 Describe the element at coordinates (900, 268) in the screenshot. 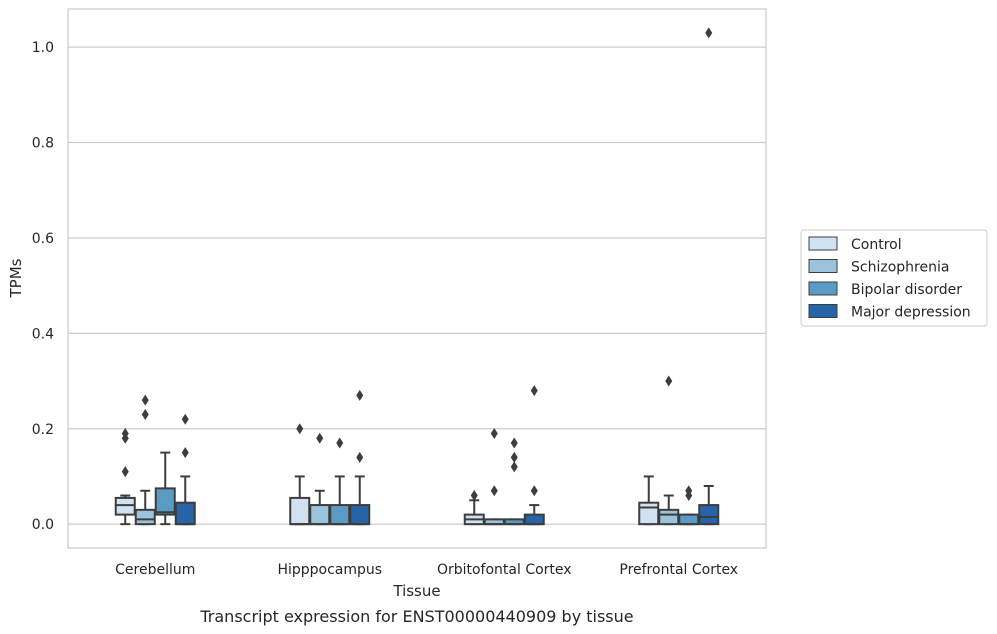

I see `legend-label: Schizophrenia` at that location.